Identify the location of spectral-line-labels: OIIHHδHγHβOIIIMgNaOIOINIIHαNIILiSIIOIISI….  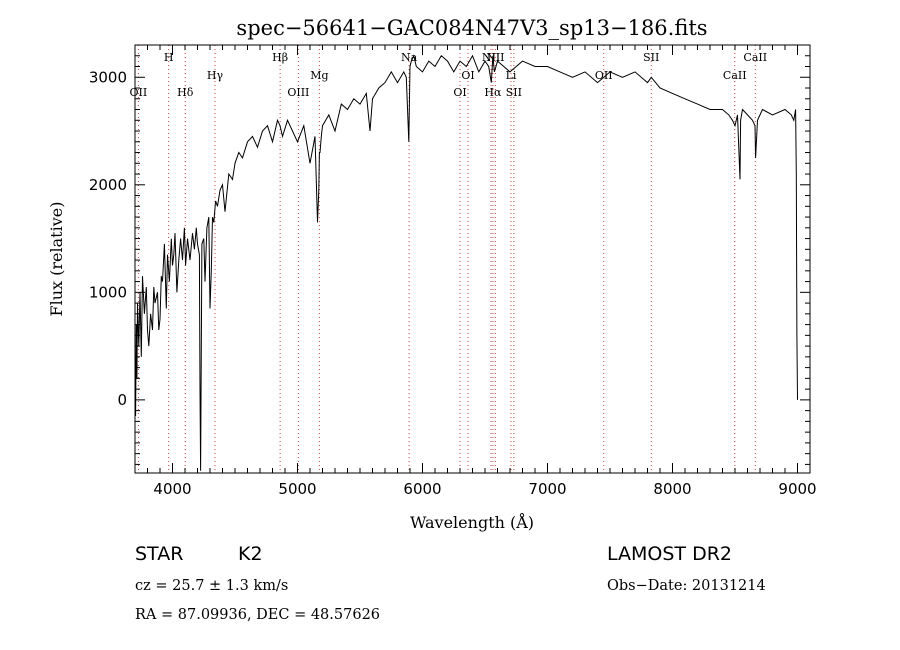
(449, 75).